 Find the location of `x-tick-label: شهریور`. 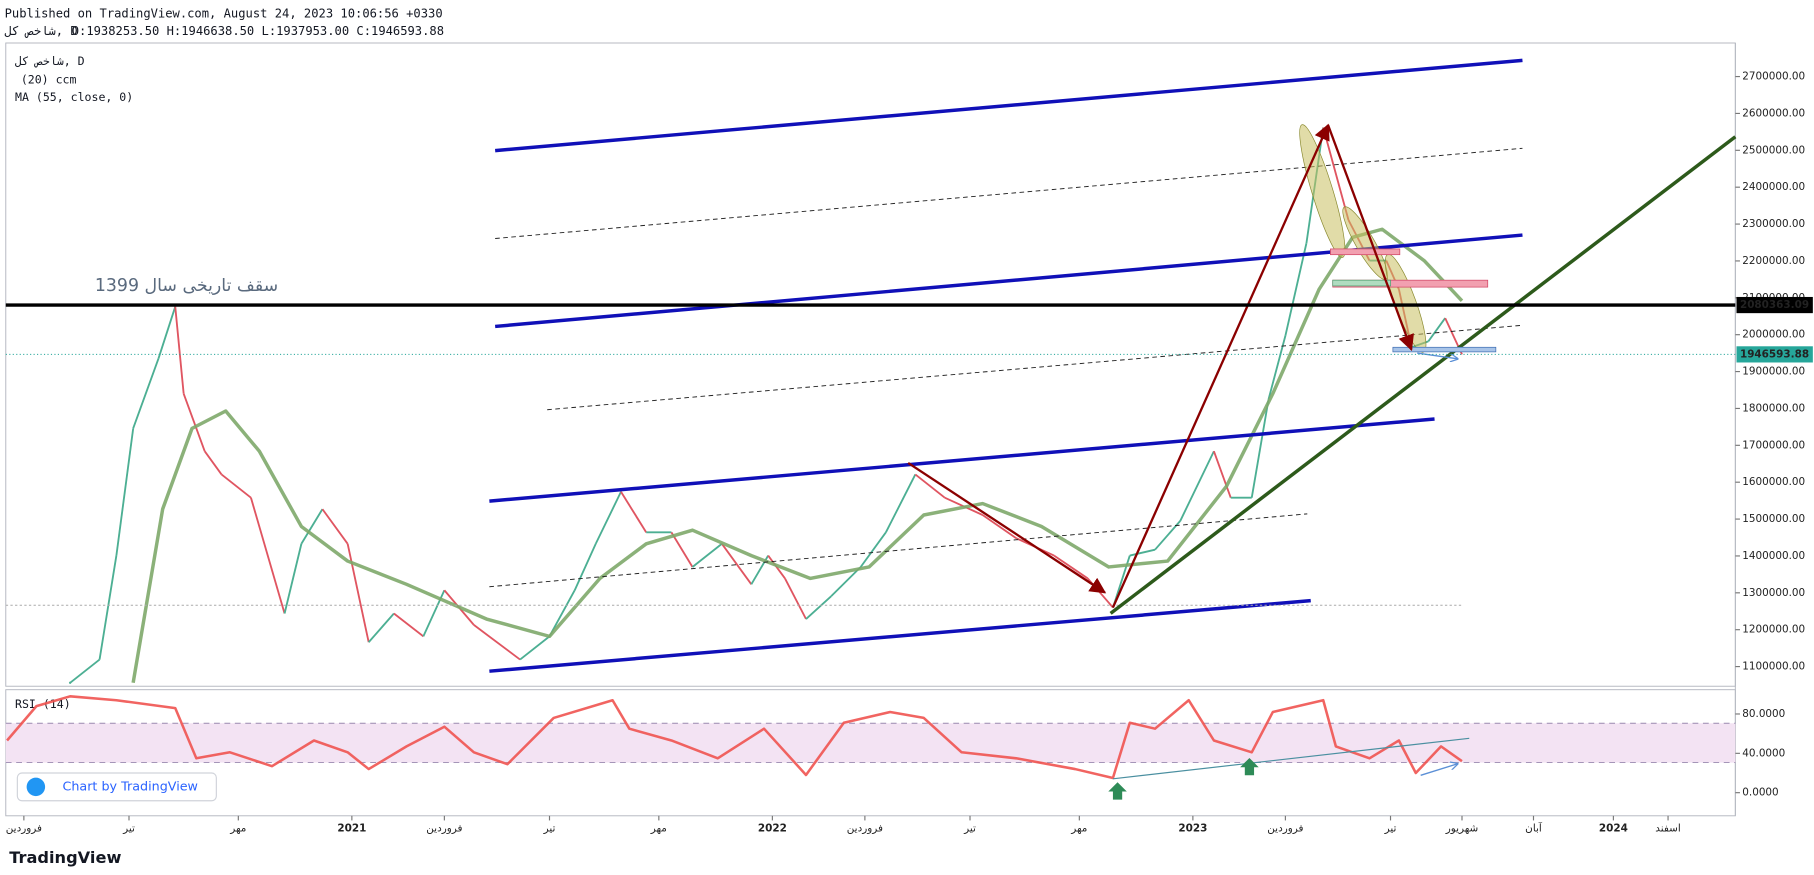

x-tick-label: شهریور is located at coordinates (1462, 829).